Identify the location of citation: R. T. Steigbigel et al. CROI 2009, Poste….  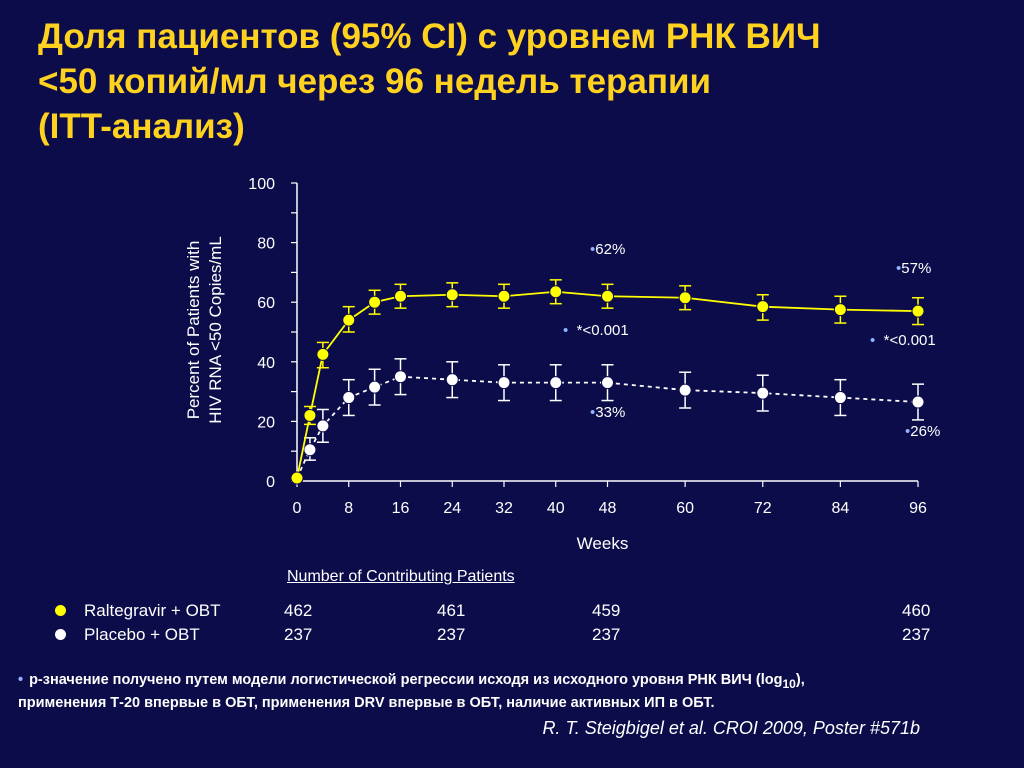
(731, 728).